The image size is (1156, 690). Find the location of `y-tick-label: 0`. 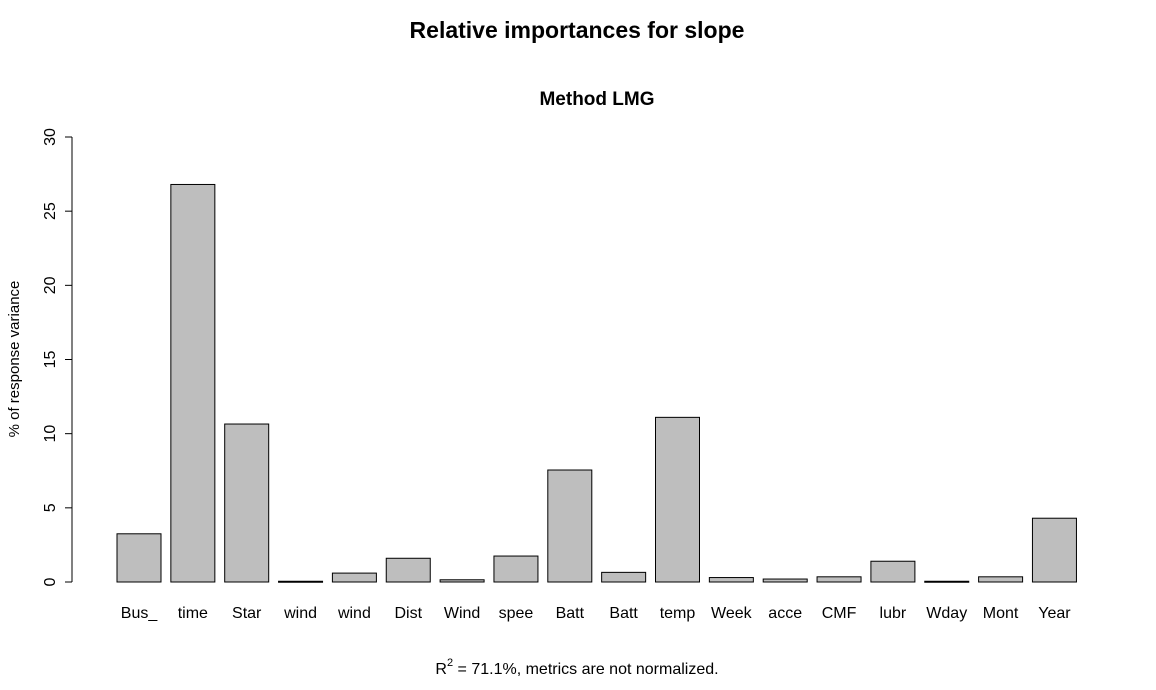

y-tick-label: 0 is located at coordinates (50, 581).